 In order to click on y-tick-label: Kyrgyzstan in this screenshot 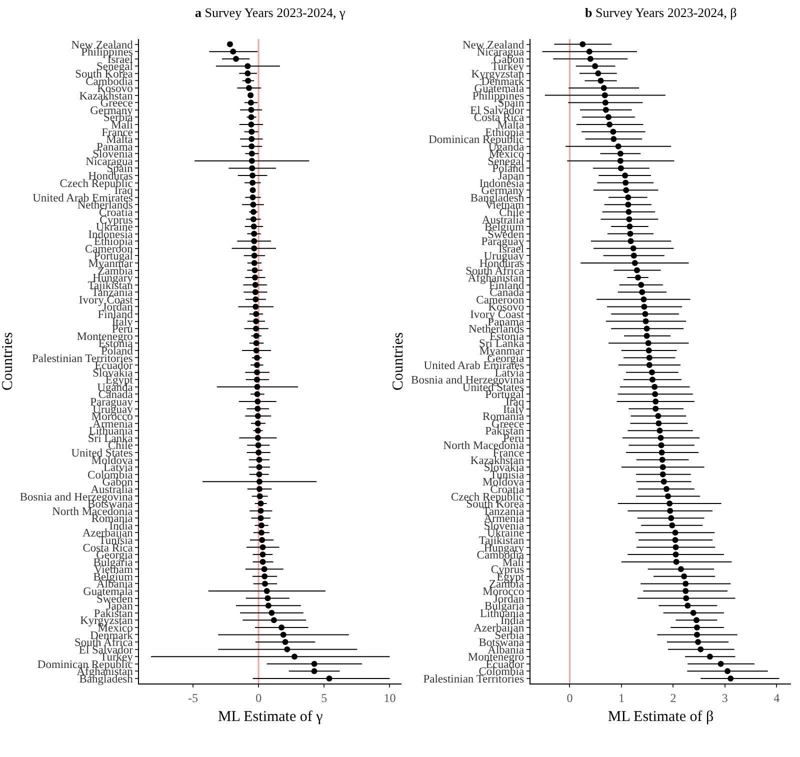, I will do `click(107, 621)`.